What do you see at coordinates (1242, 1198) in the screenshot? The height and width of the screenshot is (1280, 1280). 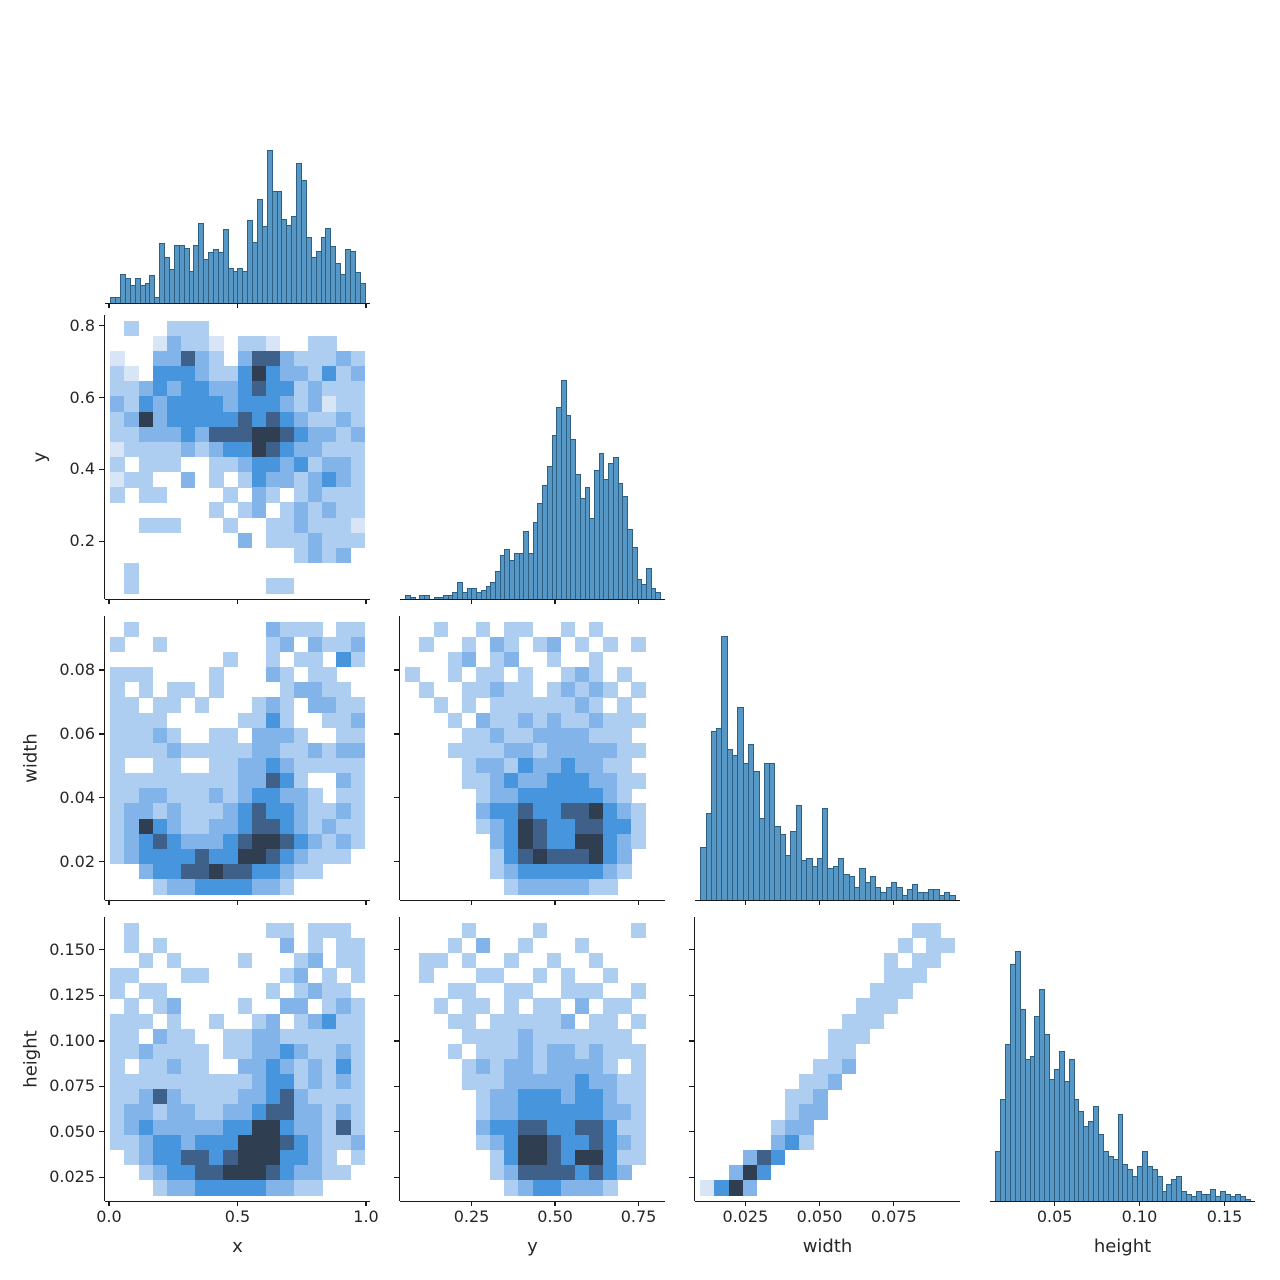 I see `histogram-bar` at bounding box center [1242, 1198].